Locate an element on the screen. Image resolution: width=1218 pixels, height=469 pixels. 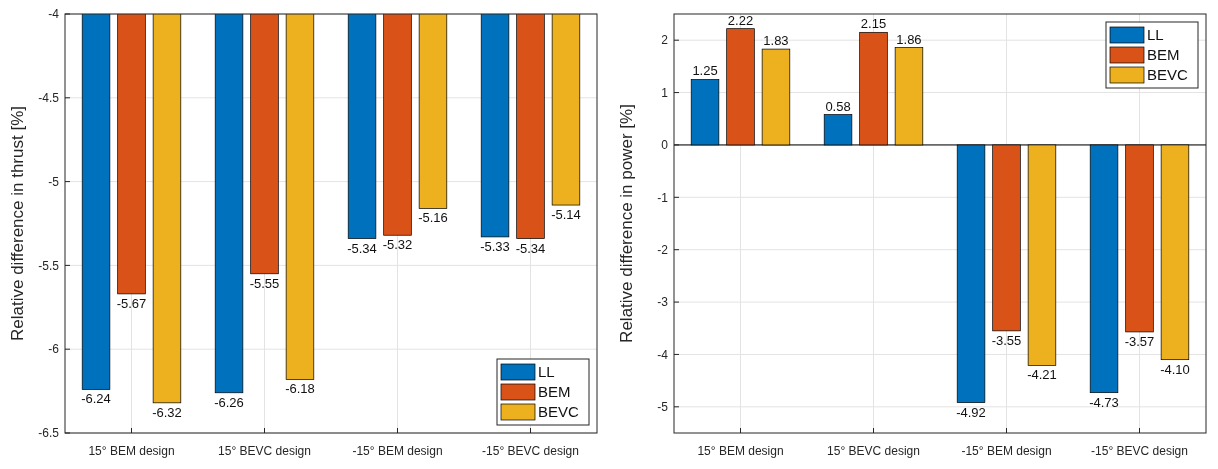
data-label: -4.21 is located at coordinates (1042, 375).